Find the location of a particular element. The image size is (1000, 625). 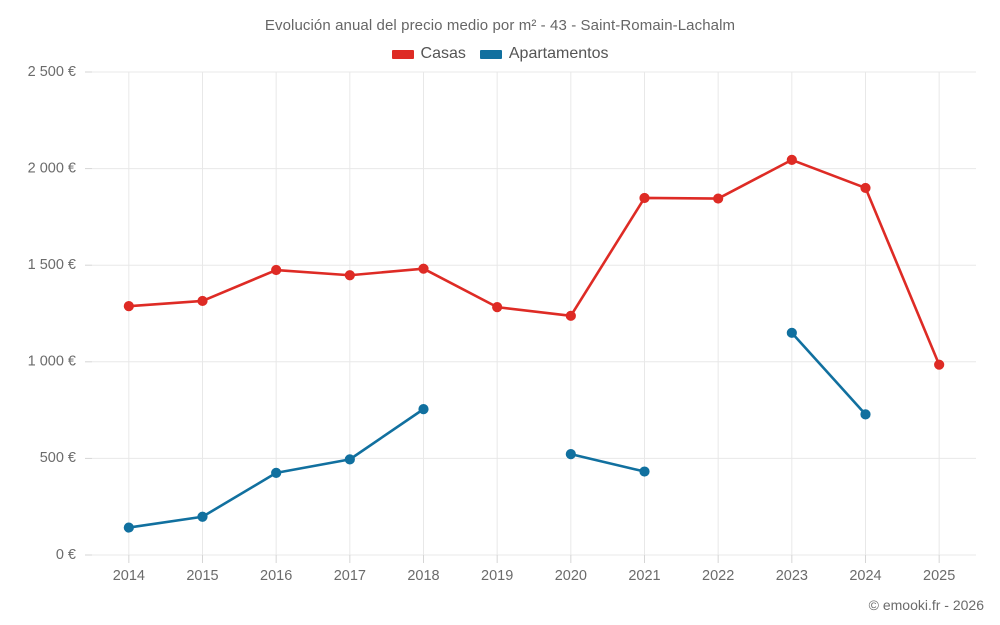

x-axis-tick-label: 2015 is located at coordinates (202, 576).